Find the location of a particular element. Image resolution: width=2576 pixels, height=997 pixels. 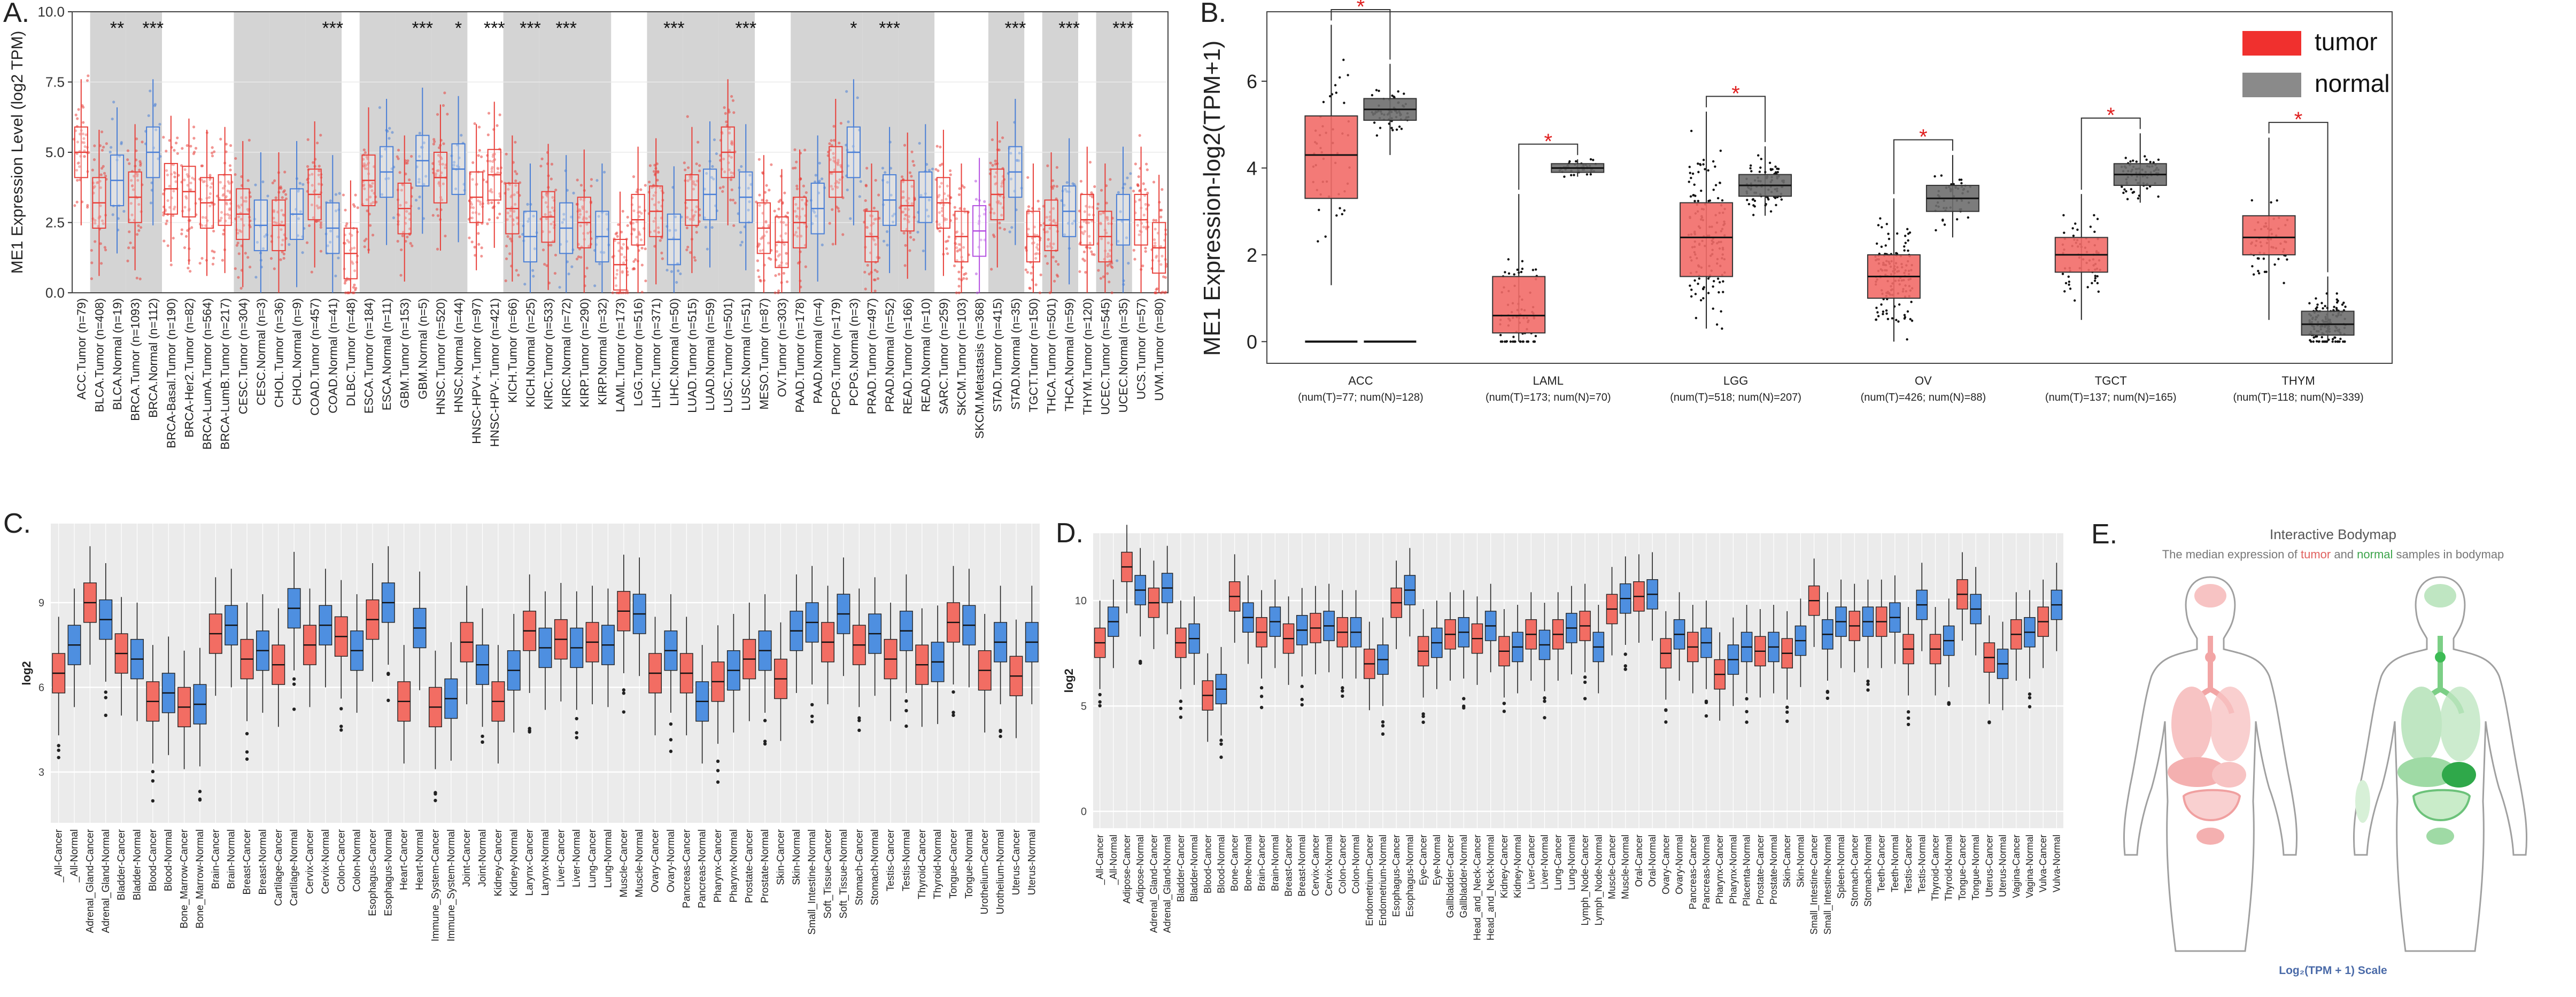

xtick-label-a: THYM.Tumor (n=120) is located at coordinates (1087, 357).